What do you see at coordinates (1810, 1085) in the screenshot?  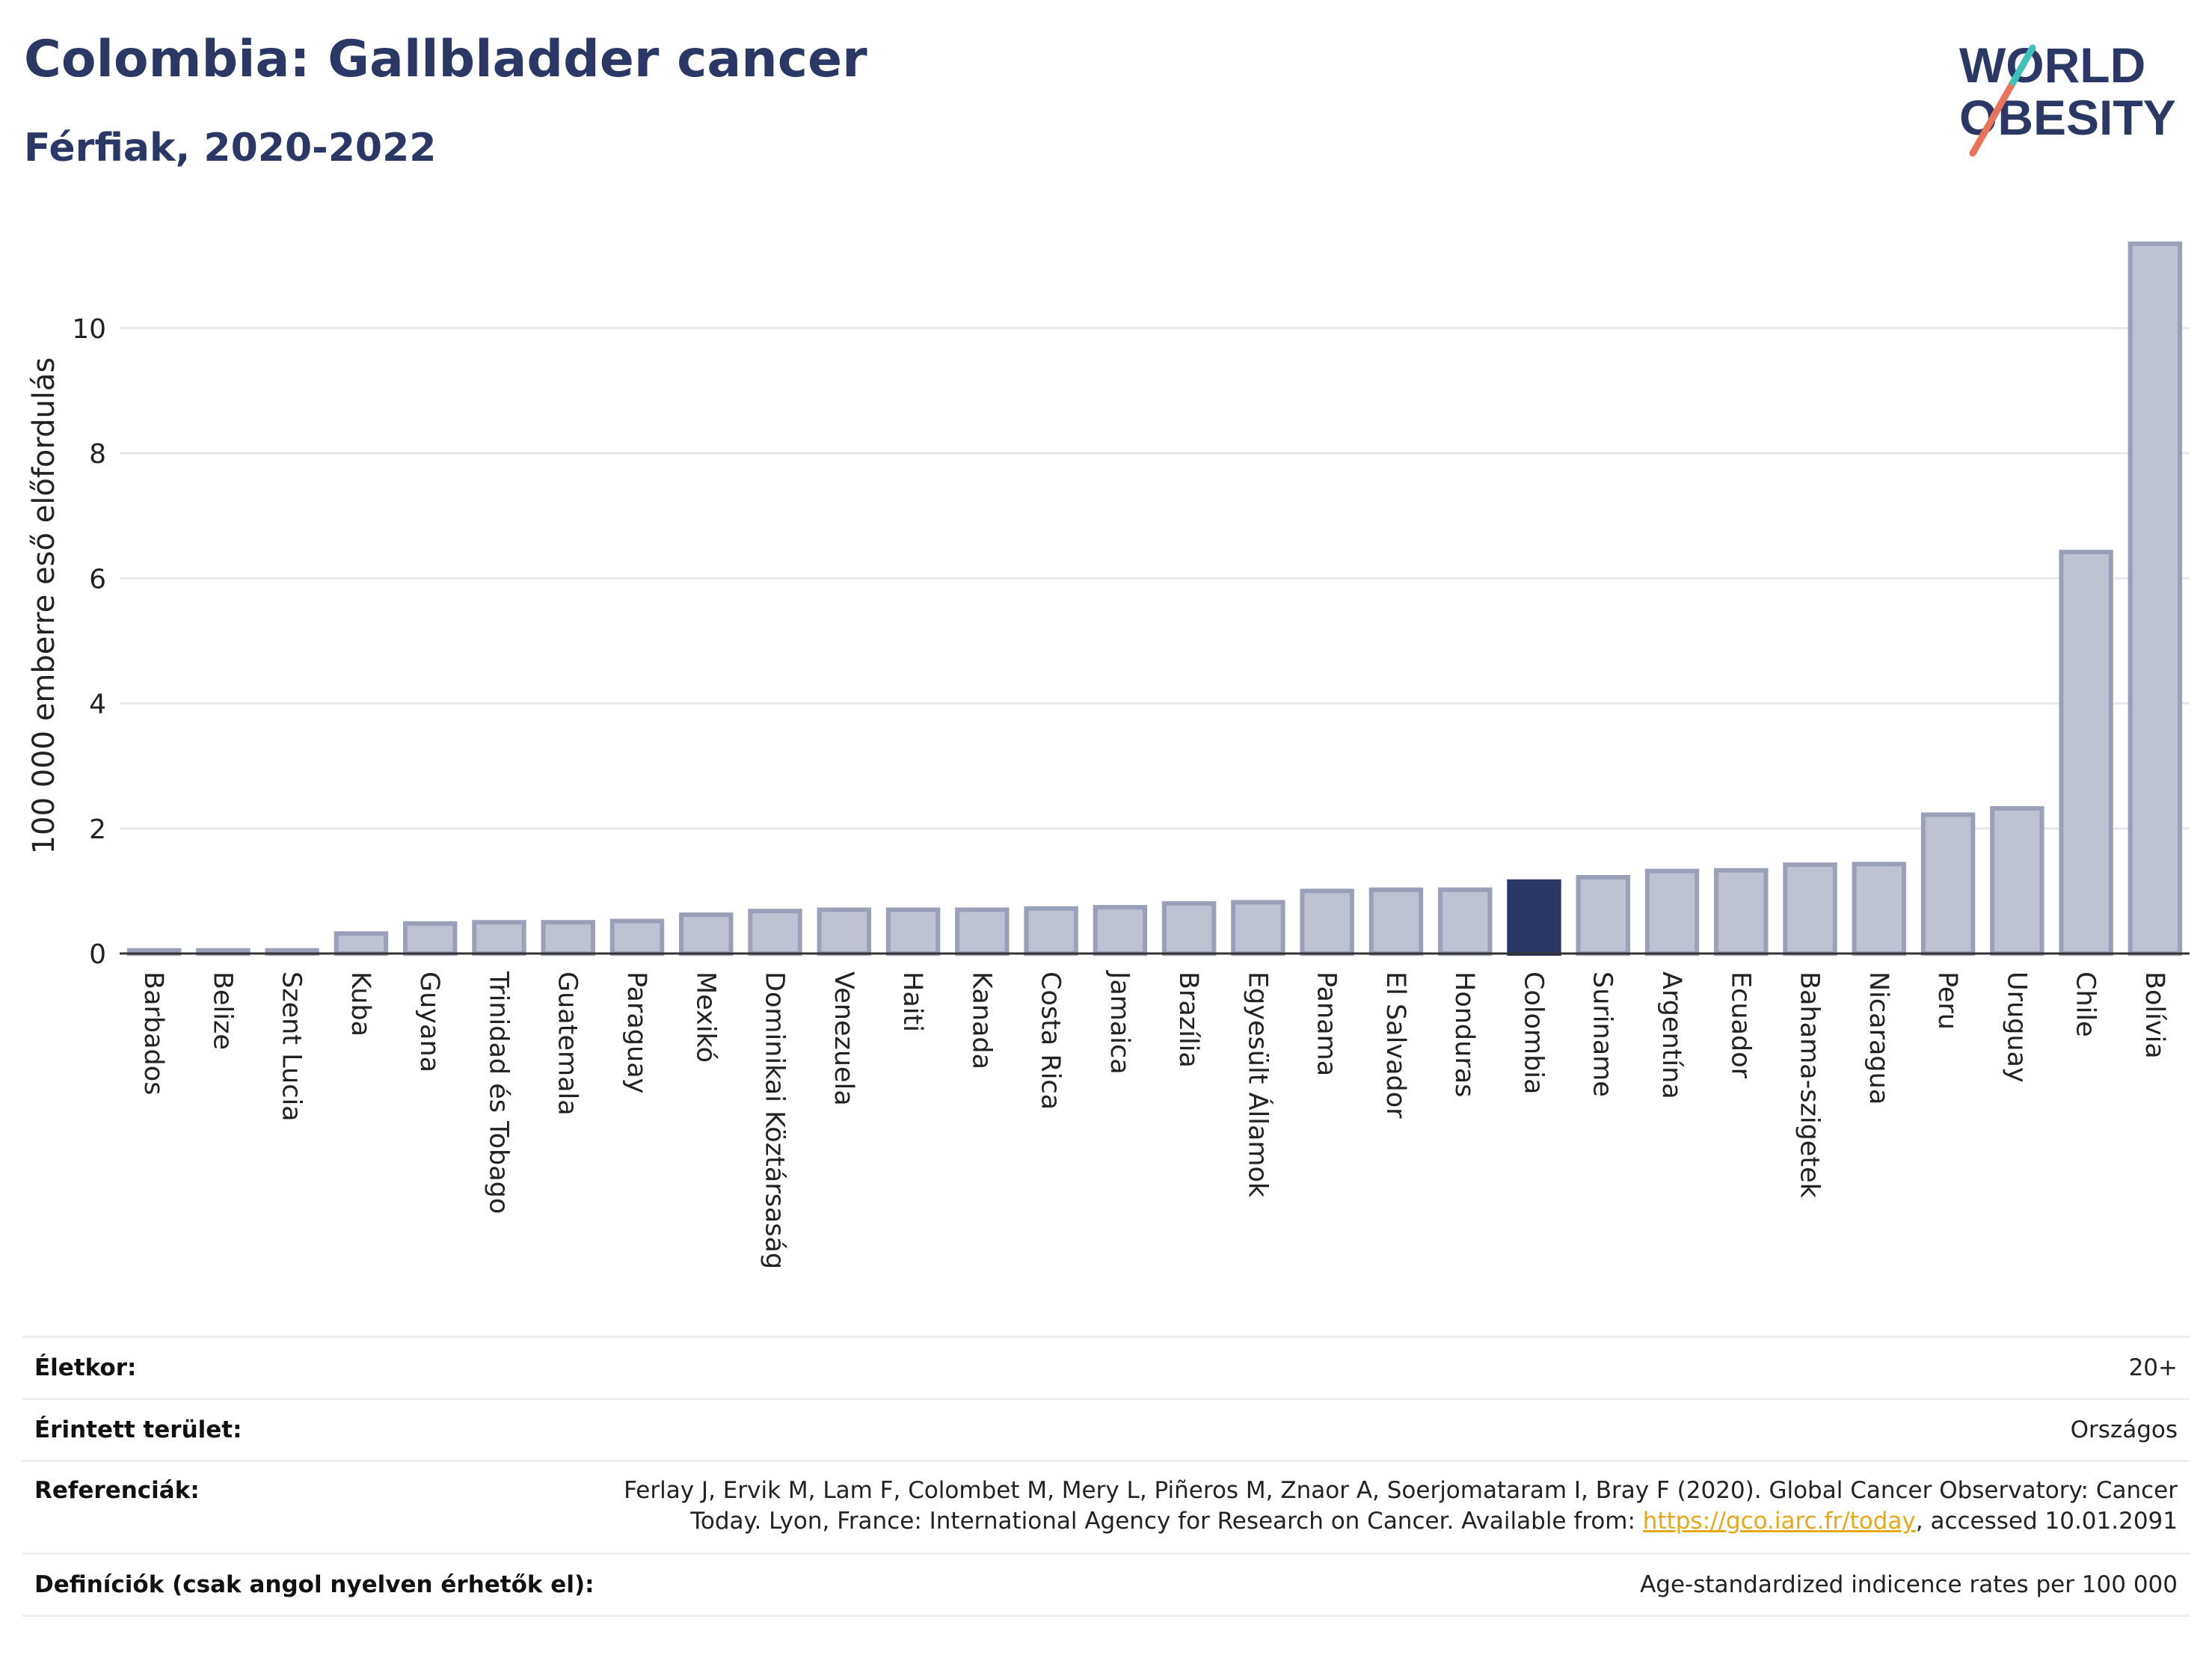 I see `x-tick-label: Bahama-szigetek` at bounding box center [1810, 1085].